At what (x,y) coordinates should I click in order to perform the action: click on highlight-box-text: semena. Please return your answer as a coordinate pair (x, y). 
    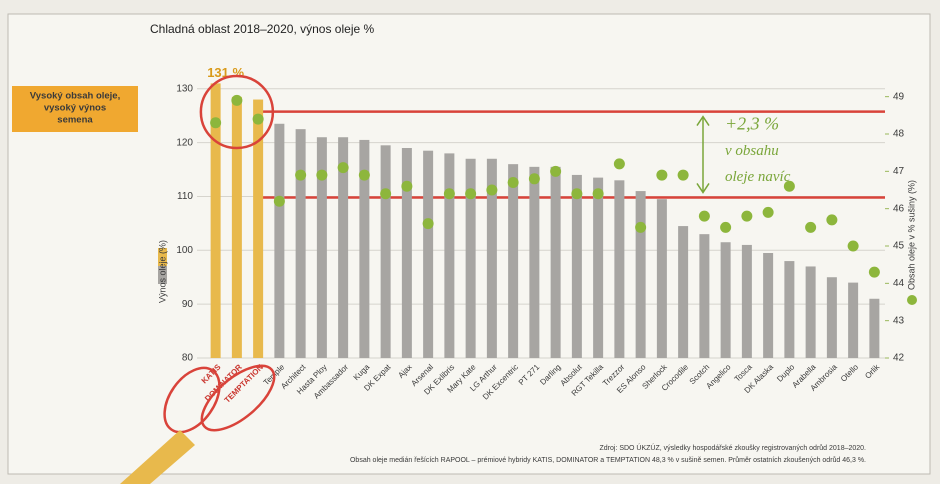
    Looking at the image, I should click on (75, 120).